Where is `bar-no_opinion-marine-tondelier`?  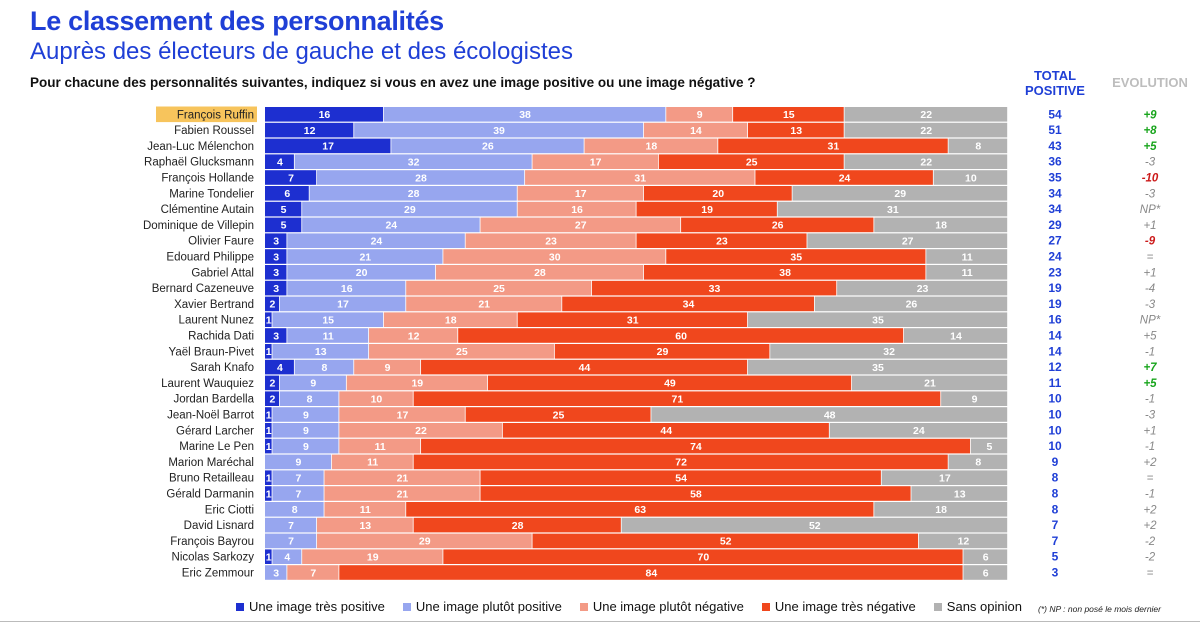
bar-no_opinion-marine-tondelier is located at coordinates (900, 193).